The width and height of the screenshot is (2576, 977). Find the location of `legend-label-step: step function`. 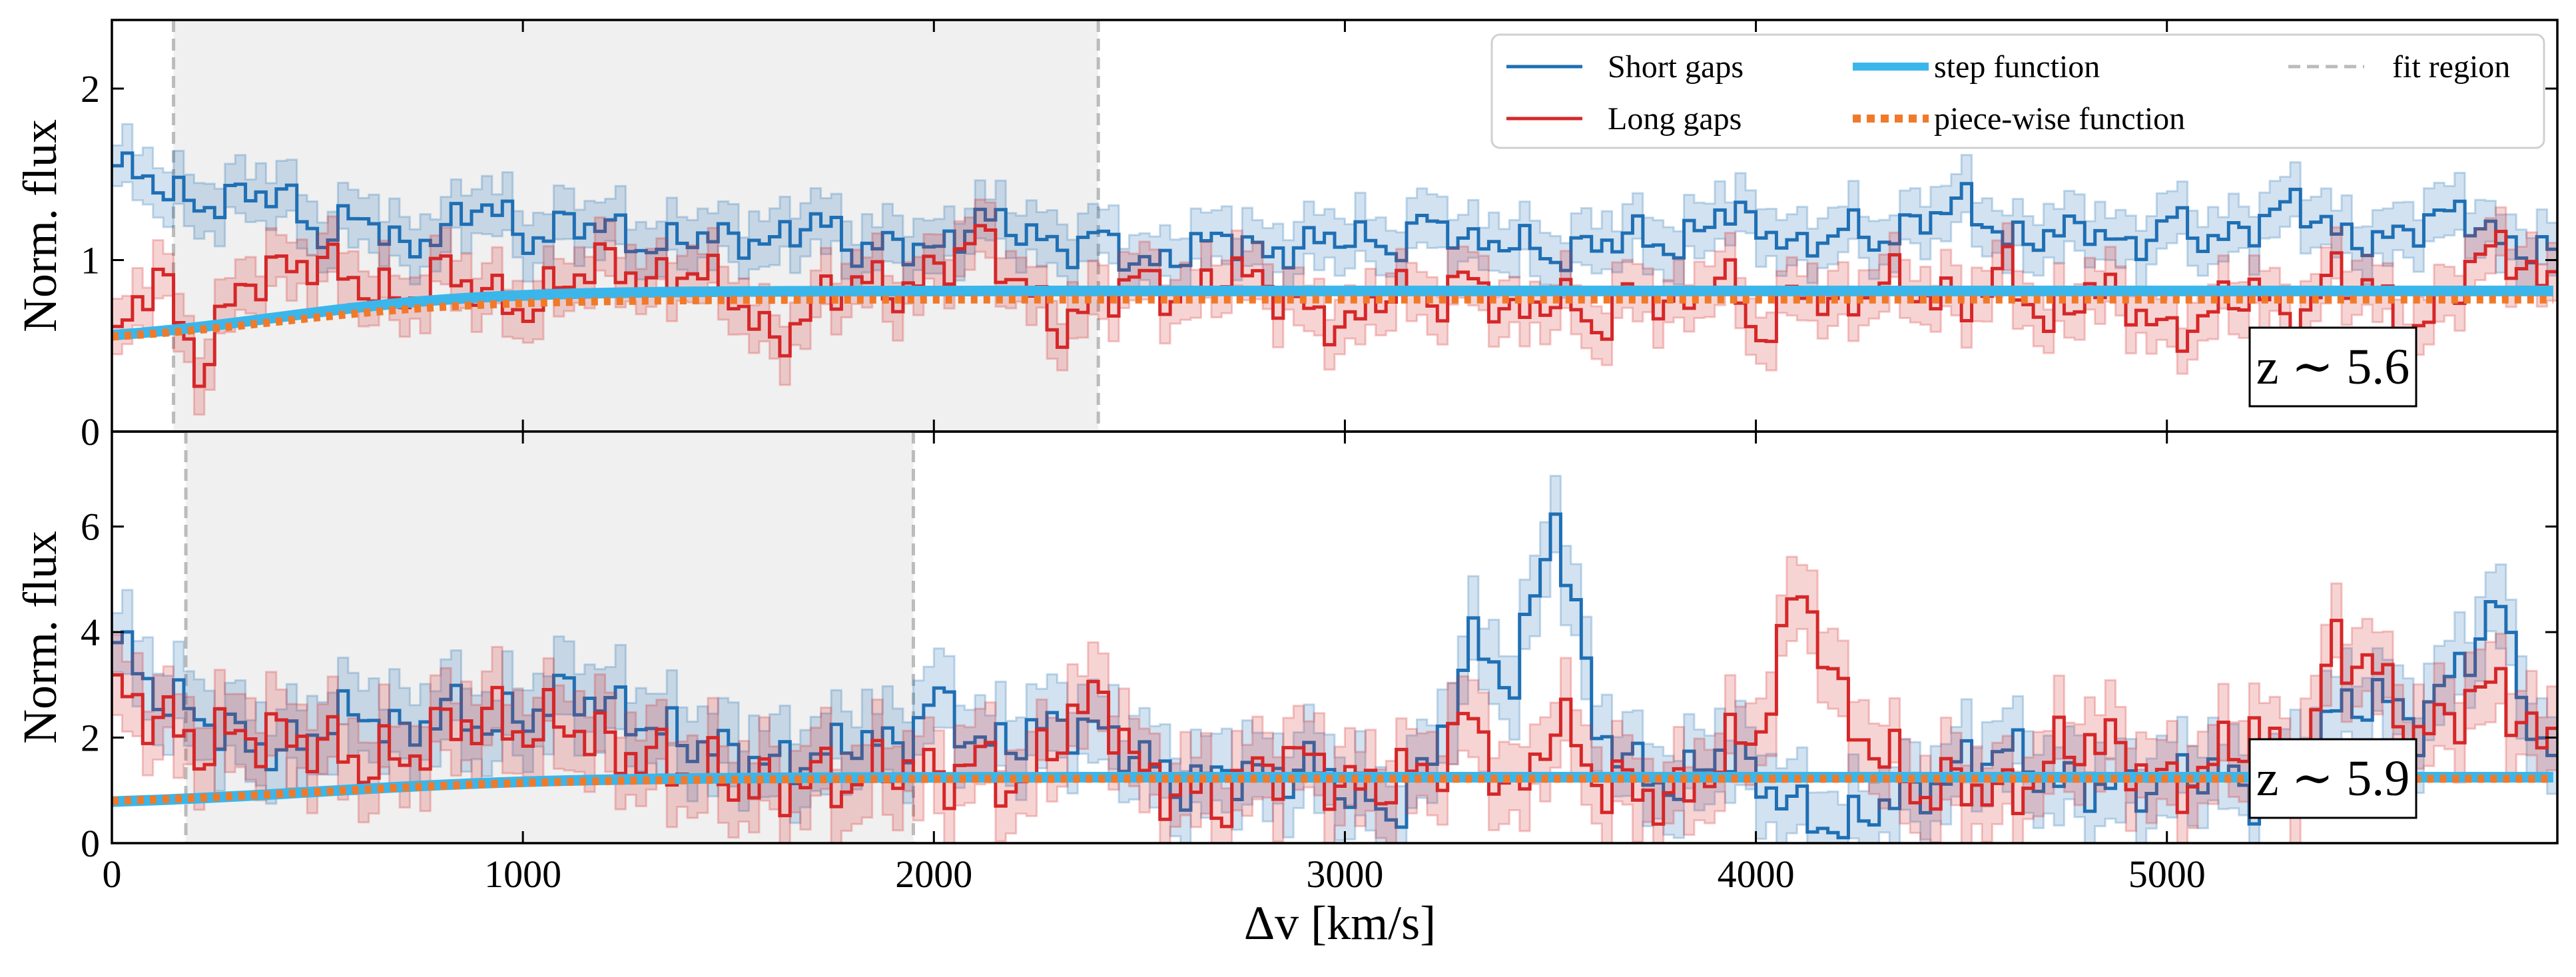

legend-label-step: step function is located at coordinates (2017, 67).